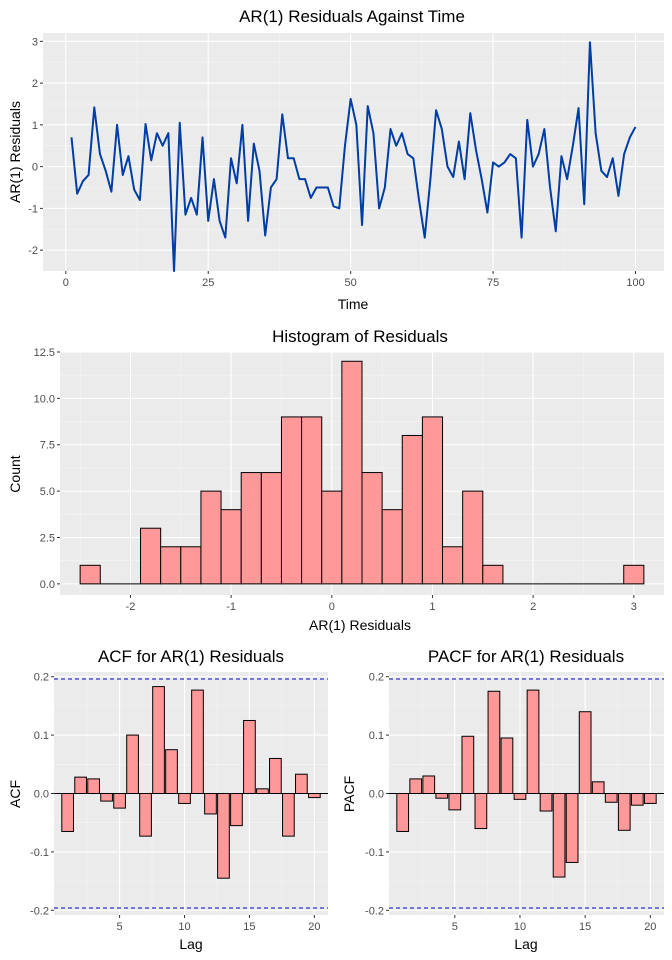 This screenshot has width=672, height=960. Describe the element at coordinates (47, 538) in the screenshot. I see `y-tick-label: 2.5` at that location.